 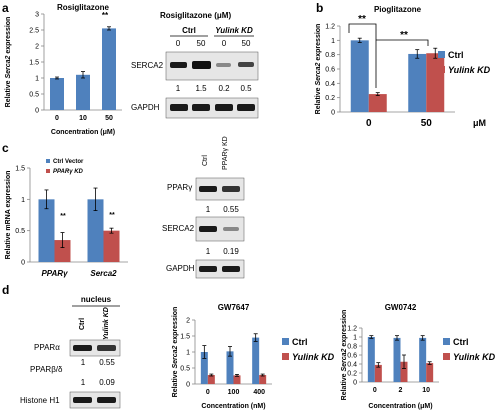 I want to click on panel-letter-c: c, so click(x=5, y=148).